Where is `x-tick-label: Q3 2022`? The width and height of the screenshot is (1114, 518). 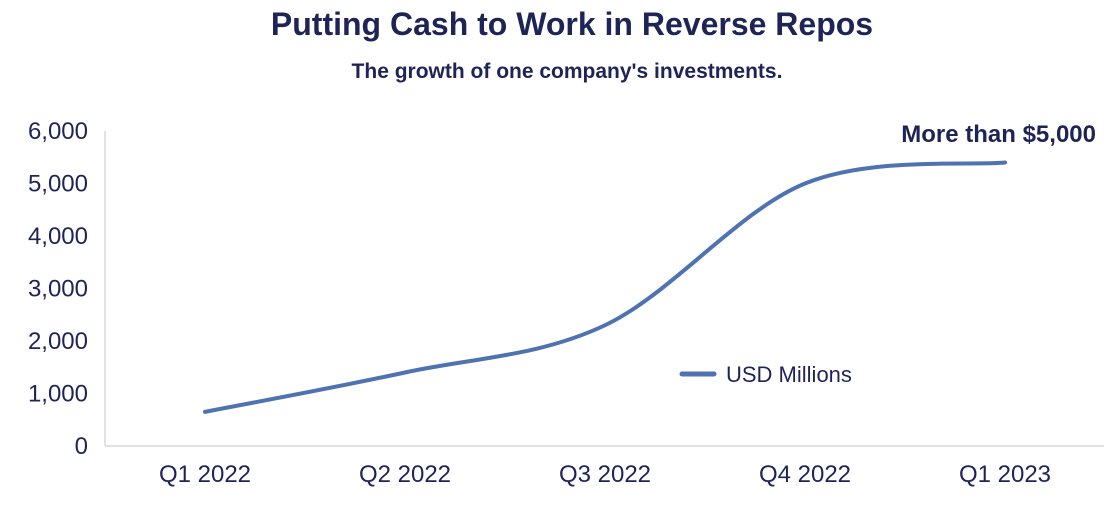
x-tick-label: Q3 2022 is located at coordinates (605, 474).